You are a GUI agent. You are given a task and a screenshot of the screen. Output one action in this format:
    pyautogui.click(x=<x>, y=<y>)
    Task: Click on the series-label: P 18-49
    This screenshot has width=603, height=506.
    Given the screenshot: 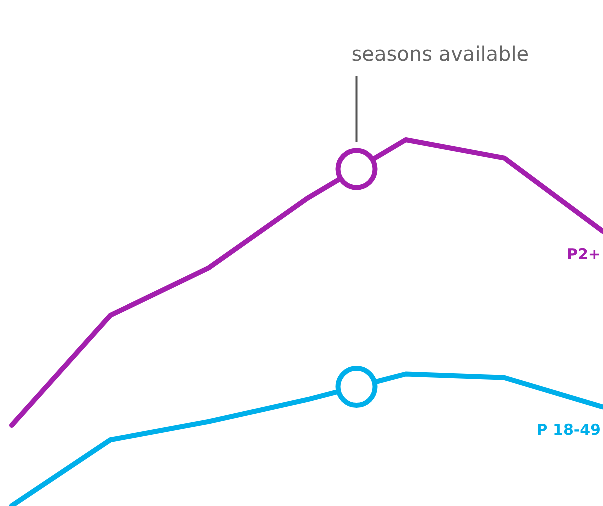 What is the action you would take?
    pyautogui.click(x=568, y=430)
    